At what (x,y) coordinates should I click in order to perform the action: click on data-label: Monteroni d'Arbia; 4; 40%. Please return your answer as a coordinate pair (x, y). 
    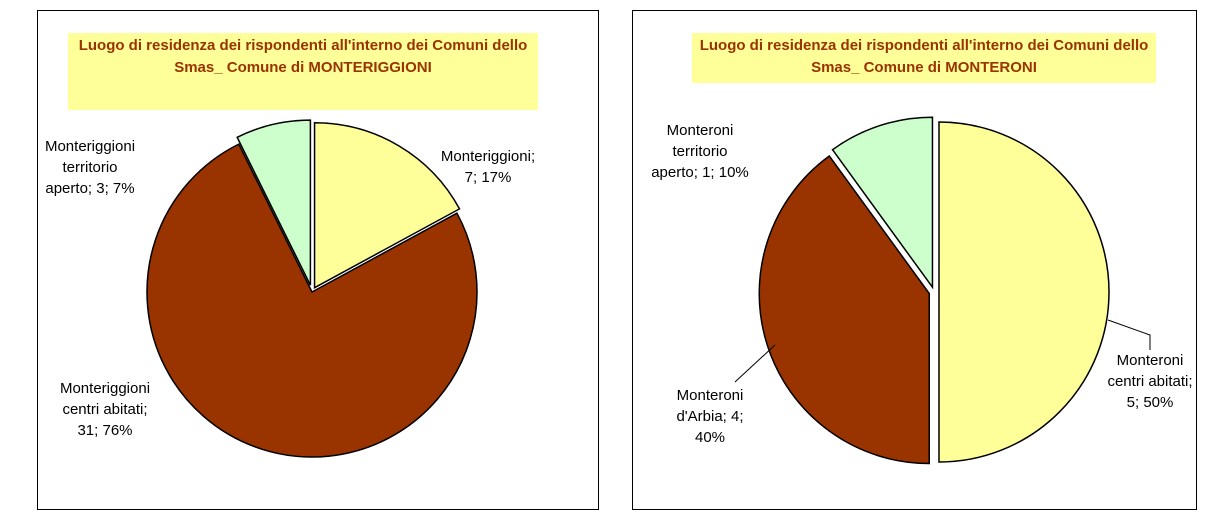
    Looking at the image, I should click on (710, 416).